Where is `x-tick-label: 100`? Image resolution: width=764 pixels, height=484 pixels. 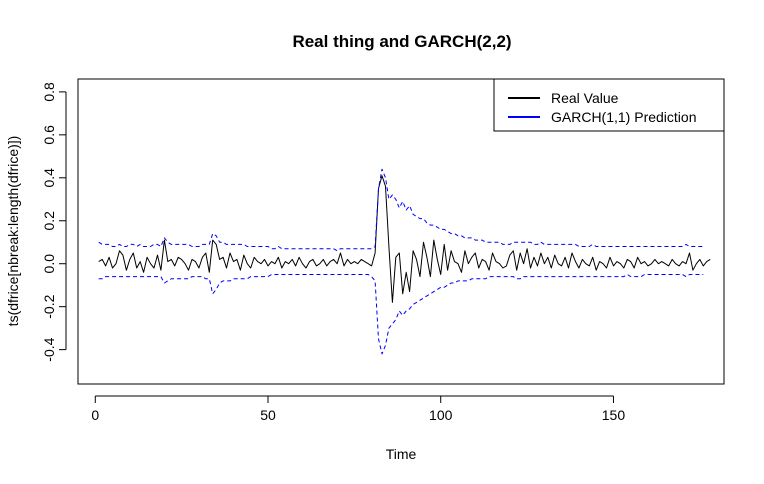
x-tick-label: 100 is located at coordinates (441, 415).